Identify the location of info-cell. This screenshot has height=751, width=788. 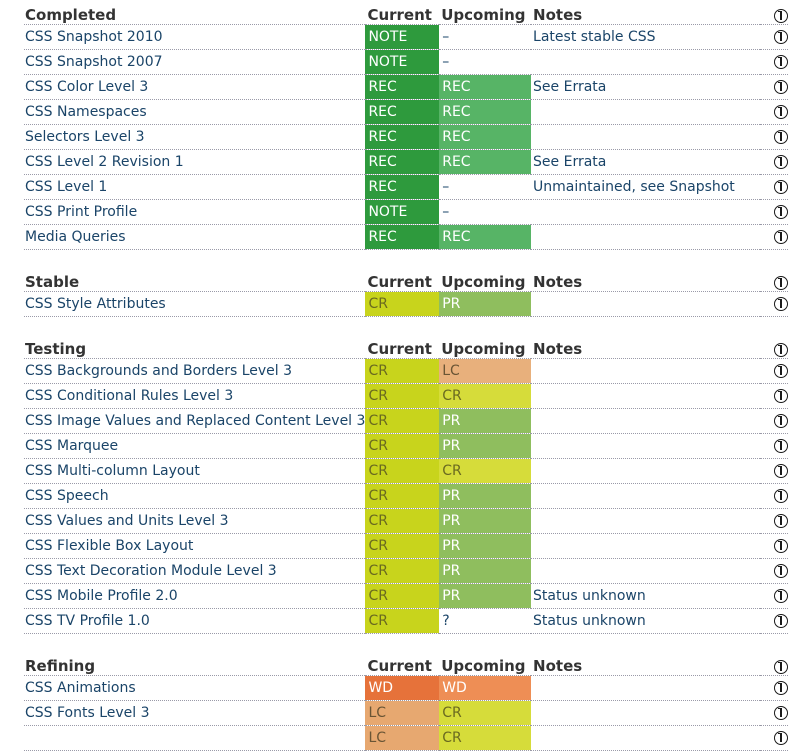
(774, 688).